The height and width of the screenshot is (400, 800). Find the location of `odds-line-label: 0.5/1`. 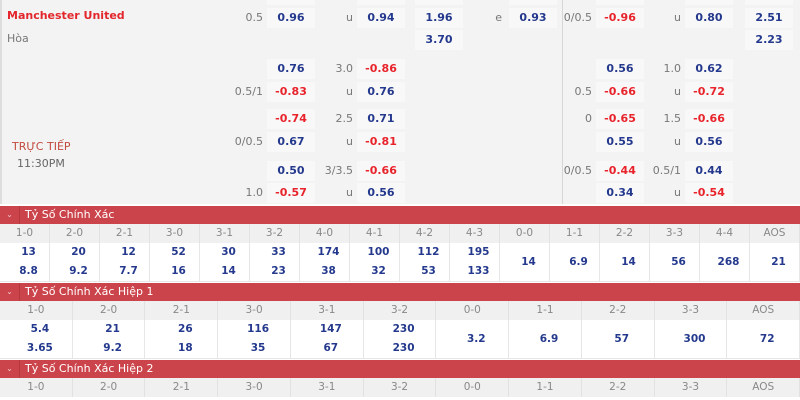

odds-line-label: 0.5/1 is located at coordinates (666, 170).